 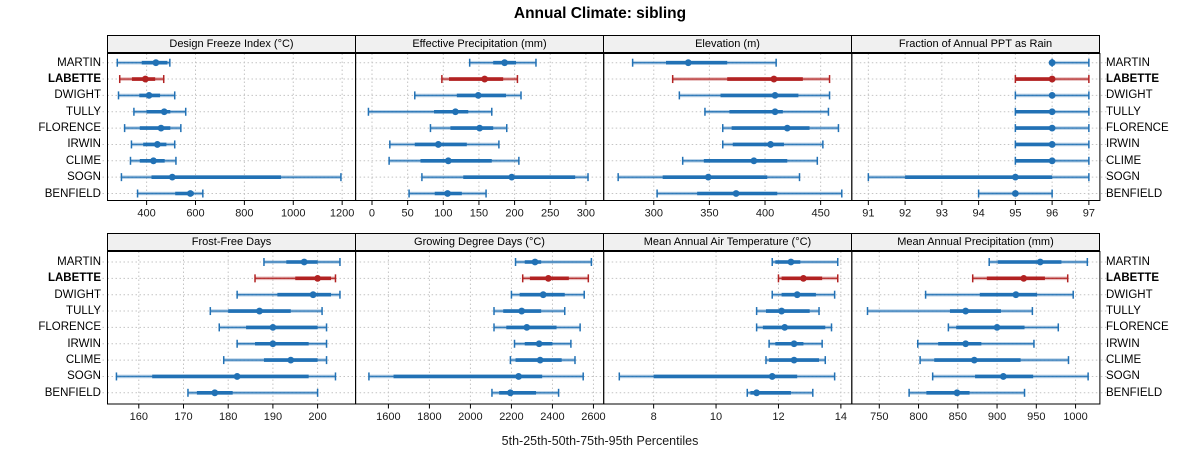 What do you see at coordinates (1133, 79) in the screenshot?
I see `series-label-right-labette: LABETTE` at bounding box center [1133, 79].